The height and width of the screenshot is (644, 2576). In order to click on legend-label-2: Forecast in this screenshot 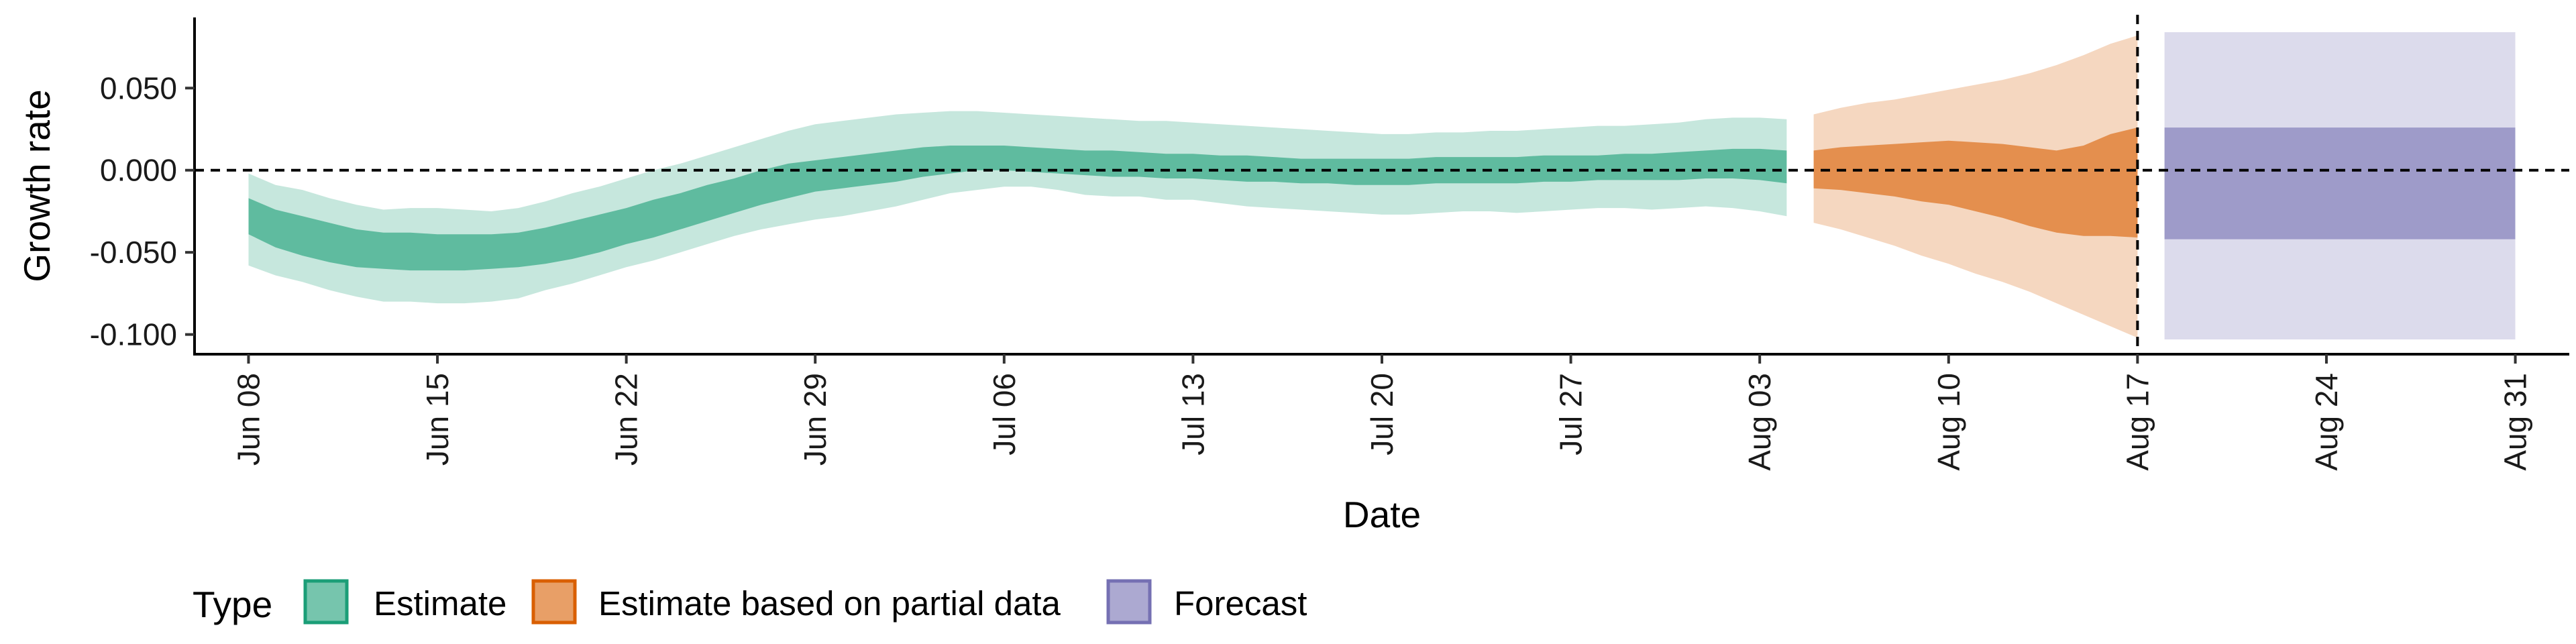, I will do `click(1240, 603)`.